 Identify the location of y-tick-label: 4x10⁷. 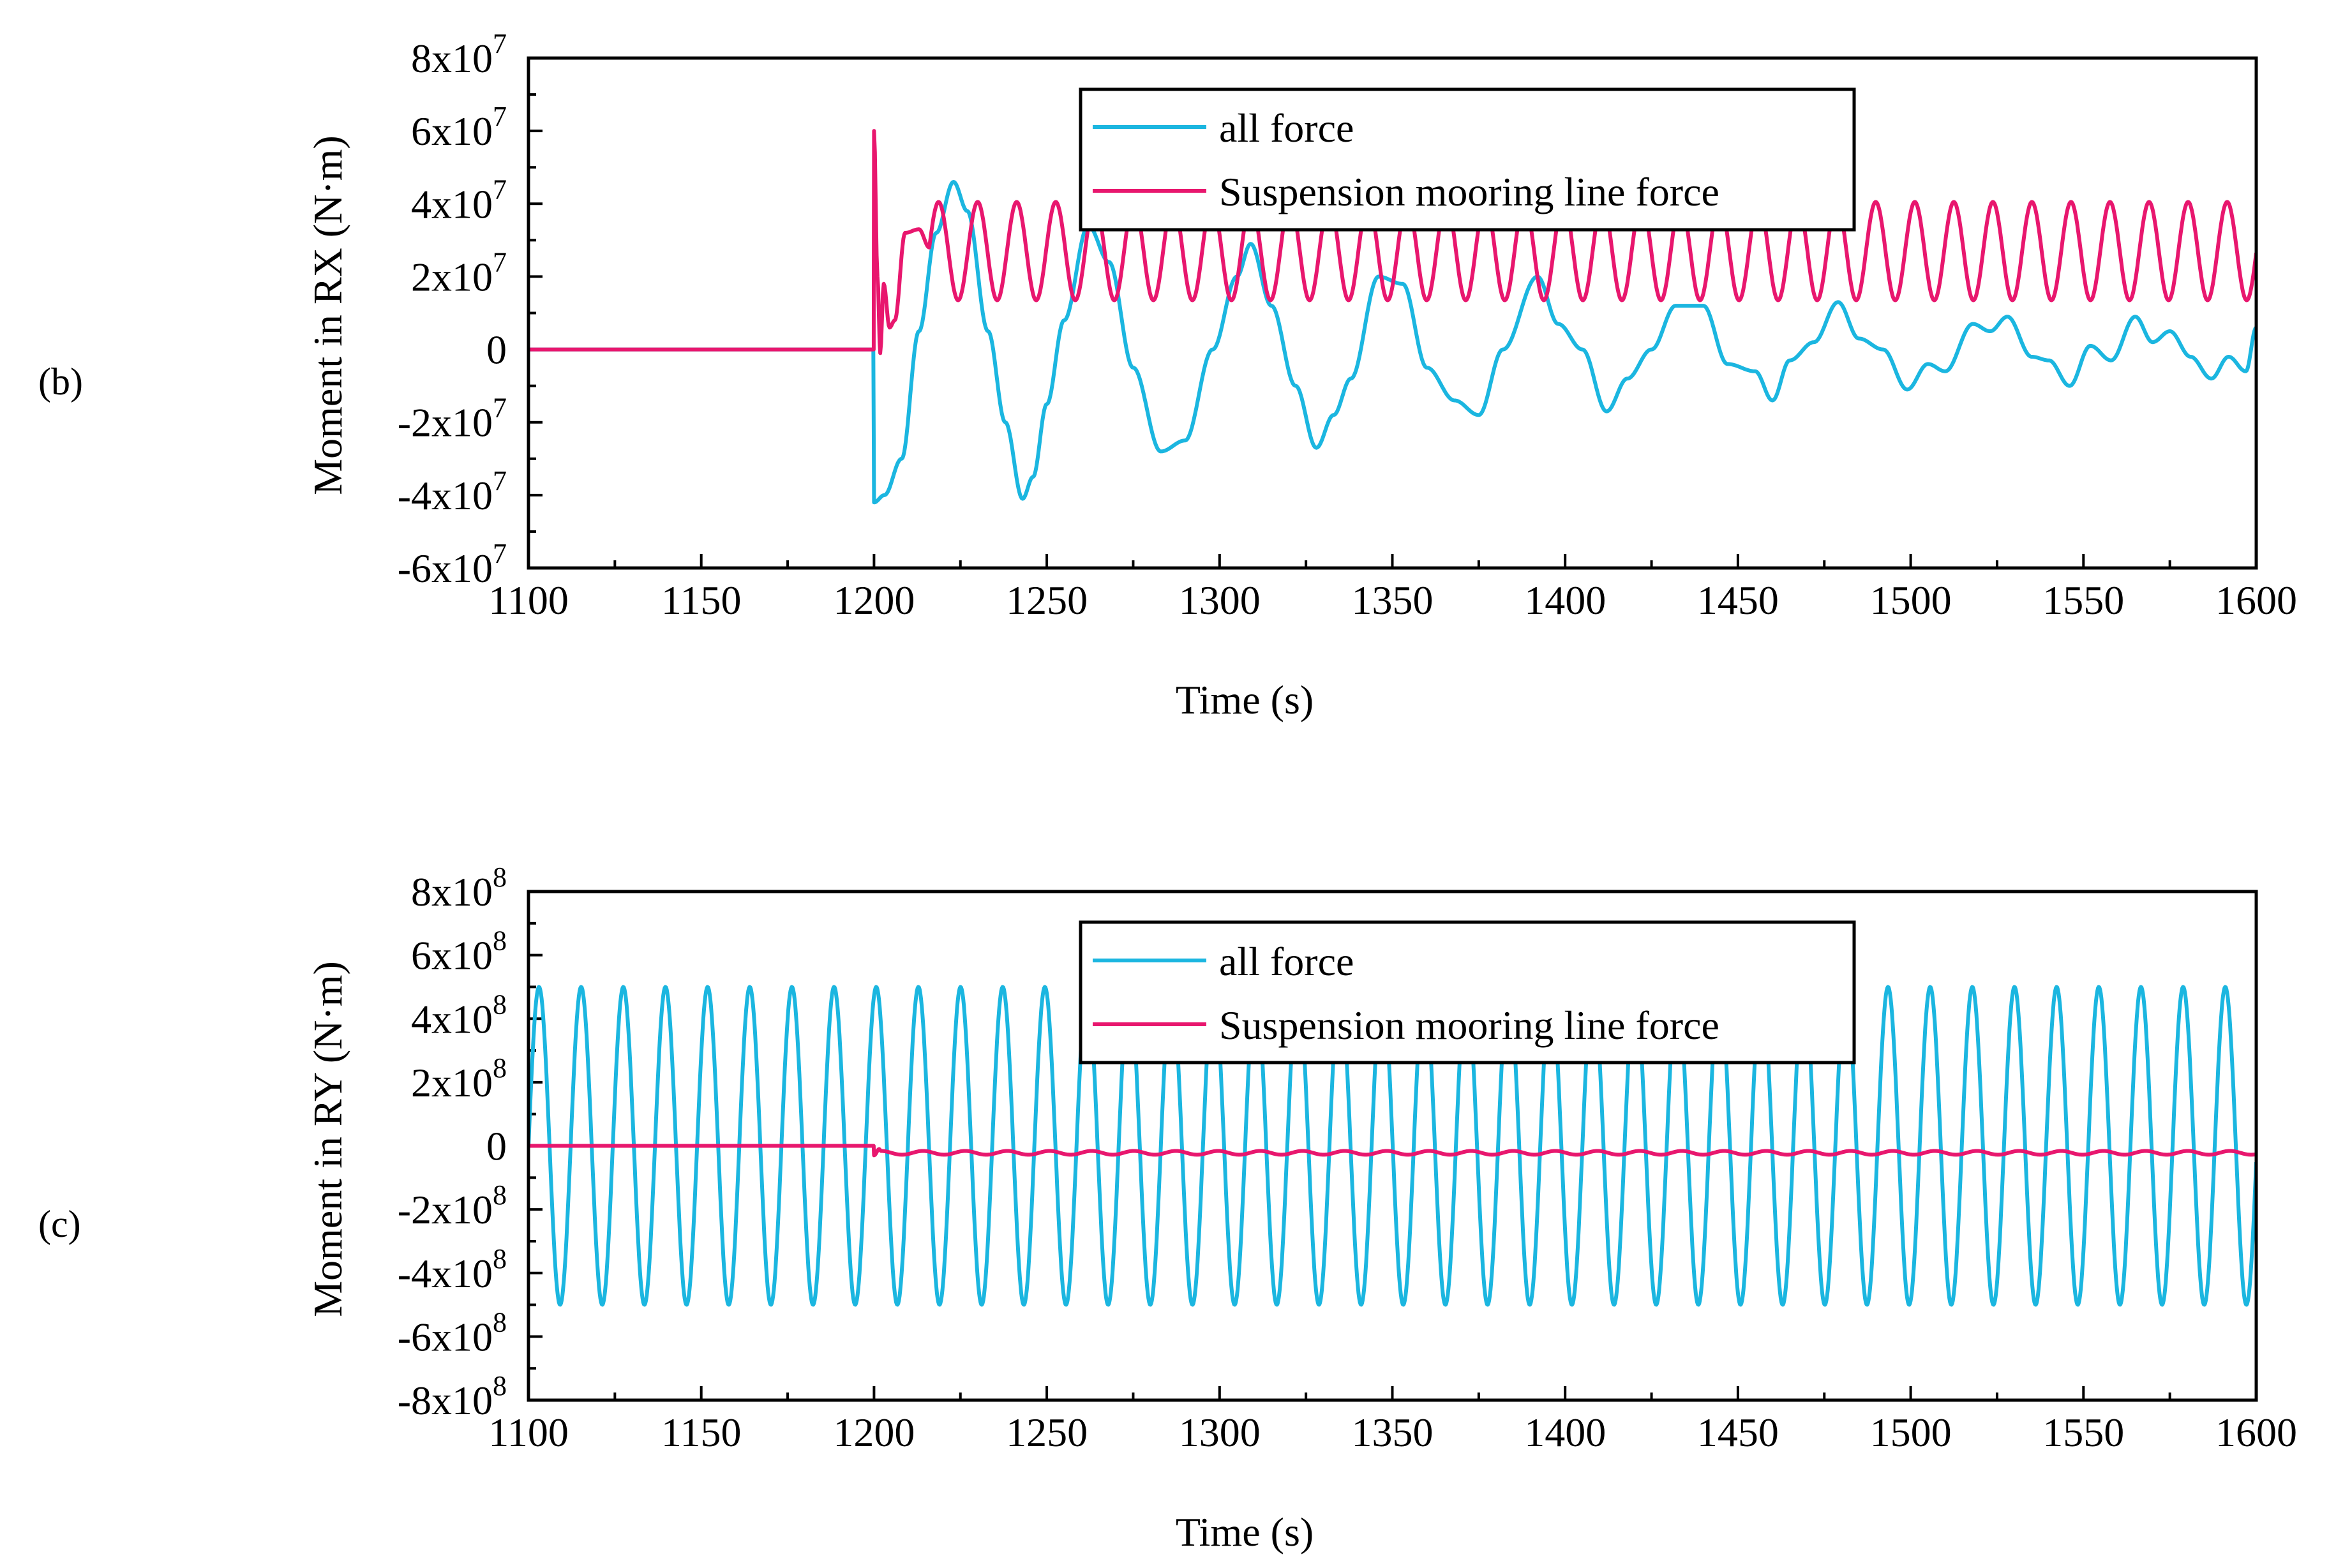
(459, 200).